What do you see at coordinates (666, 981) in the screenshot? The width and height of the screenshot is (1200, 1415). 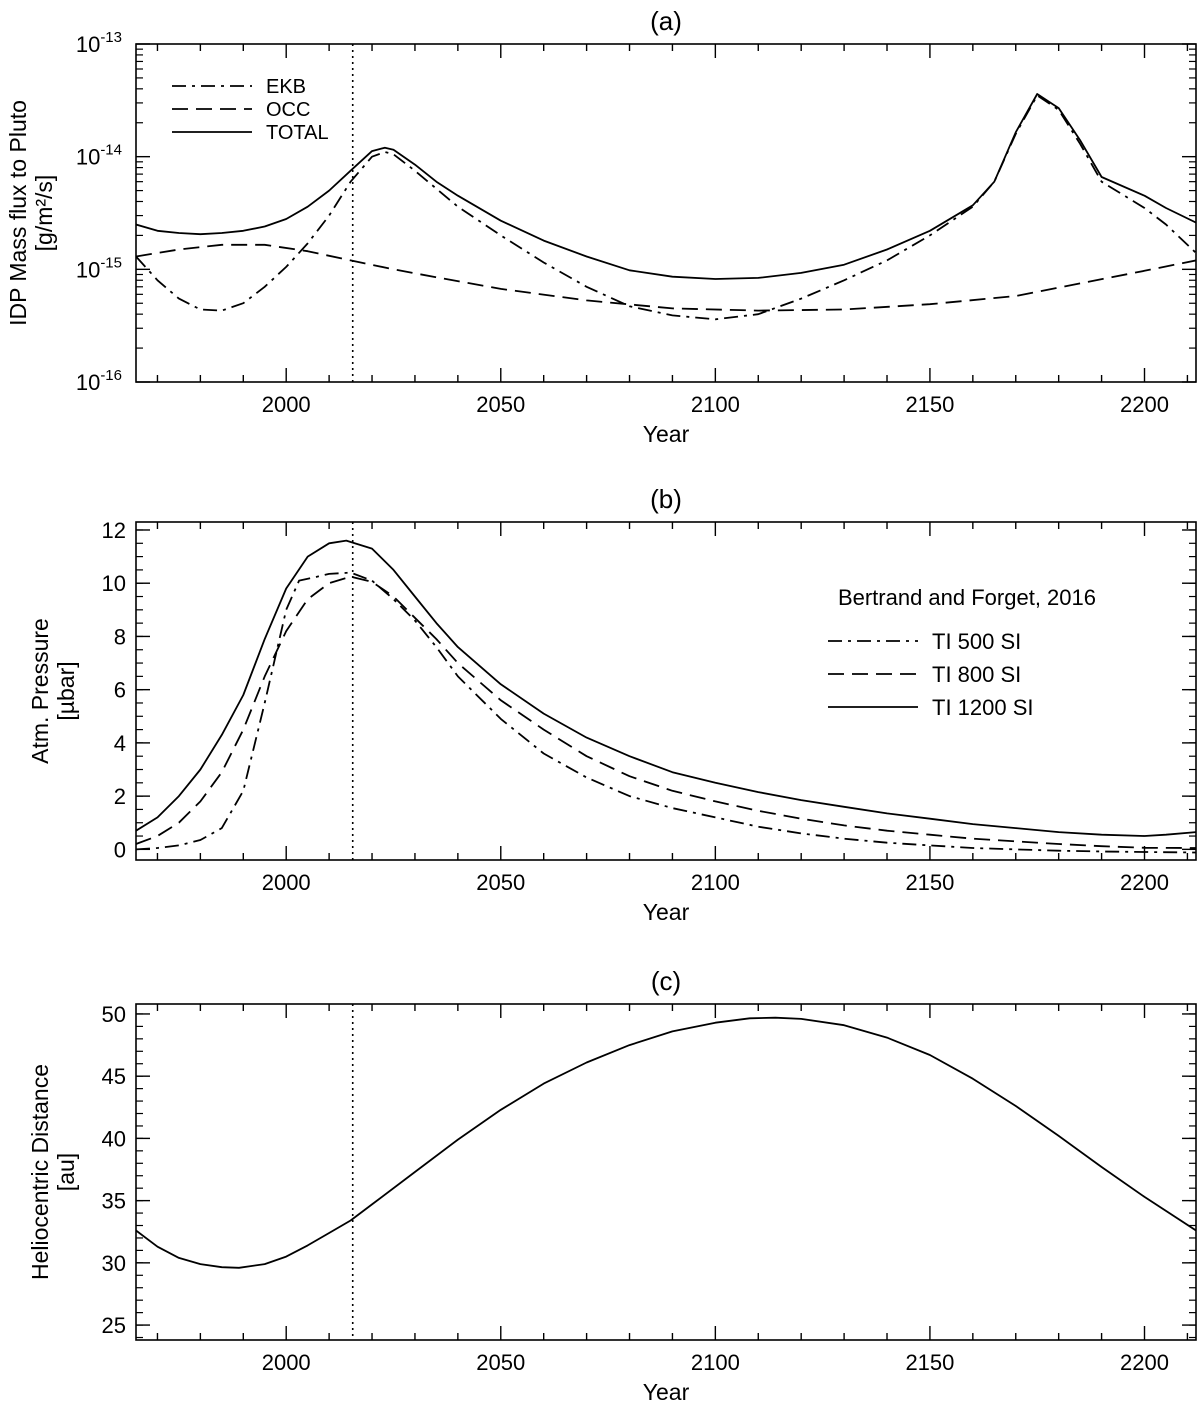 I see `panel-title: (c)` at bounding box center [666, 981].